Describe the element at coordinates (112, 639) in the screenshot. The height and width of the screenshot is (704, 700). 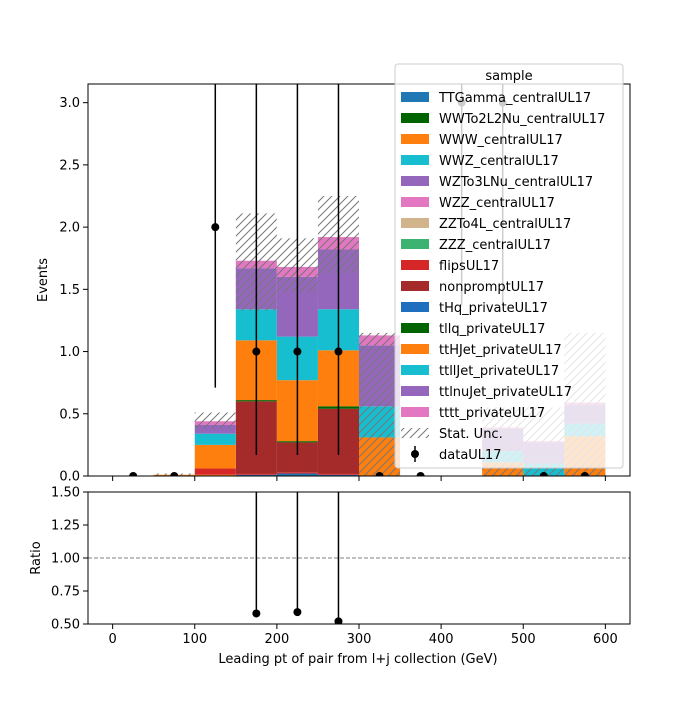
I see `ratio-x-tick-label: 0` at that location.